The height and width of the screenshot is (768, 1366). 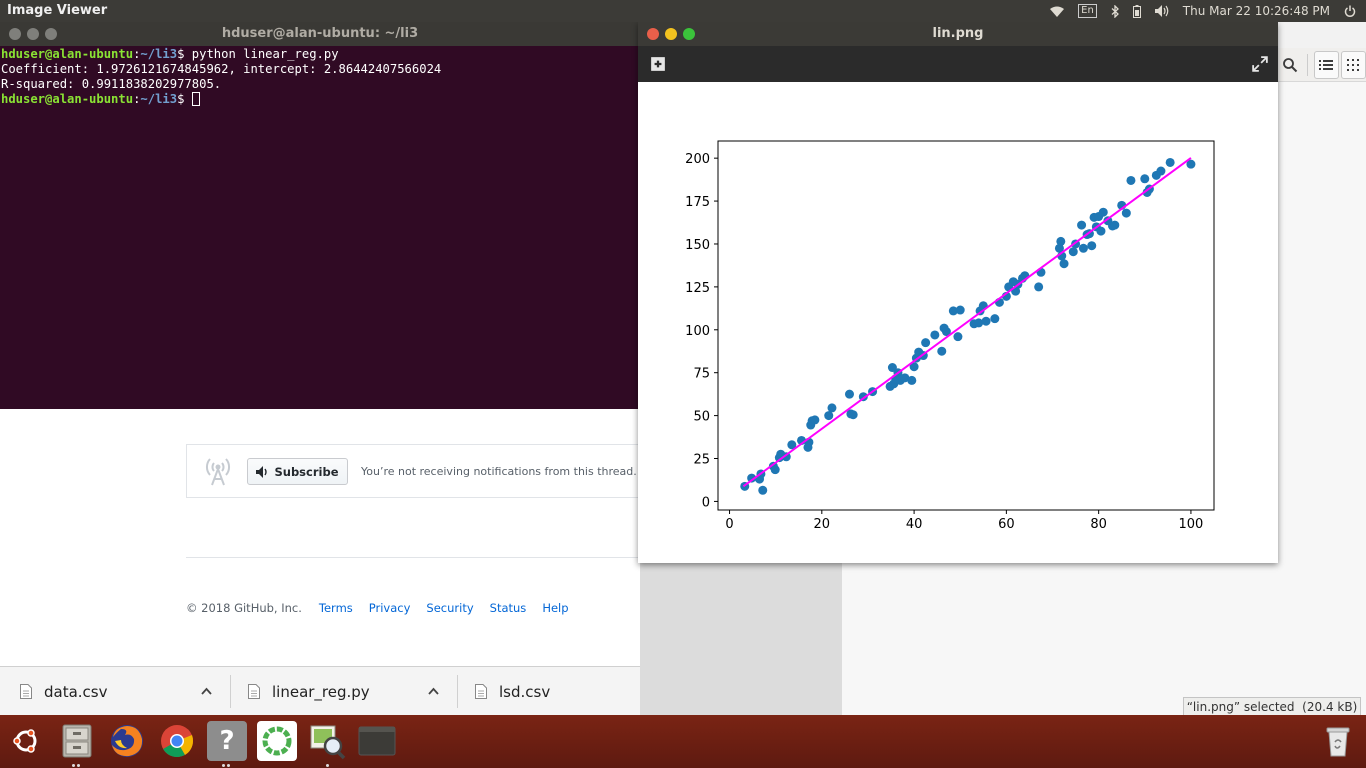 I want to click on y-tick-label: 50, so click(x=701, y=417).